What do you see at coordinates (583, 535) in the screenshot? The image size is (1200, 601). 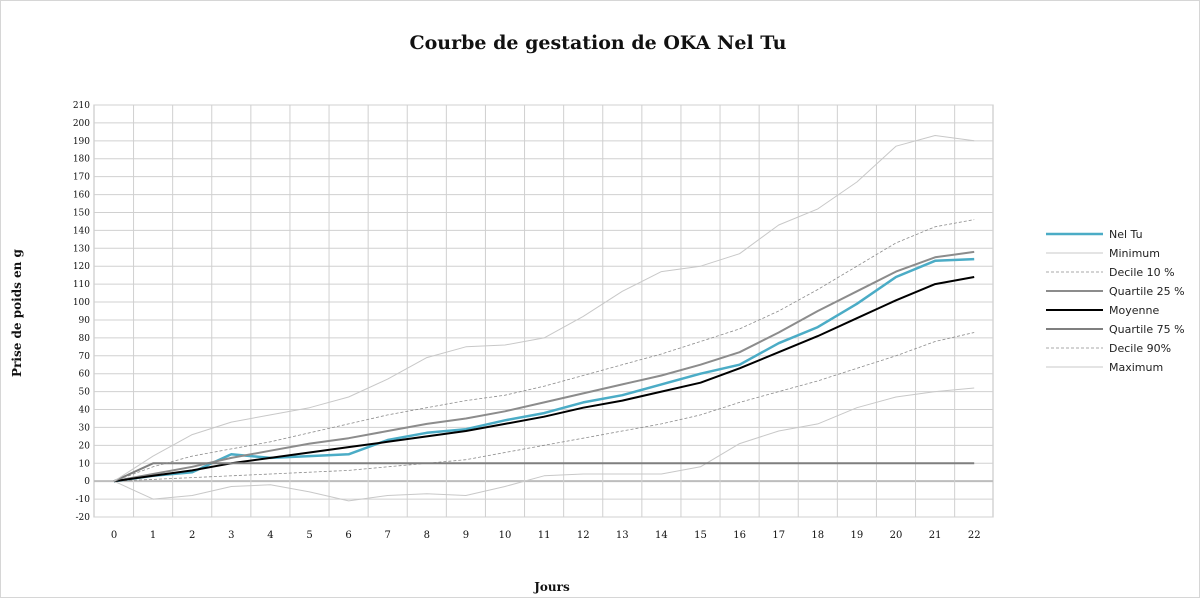 I see `x-tick-label: 12` at bounding box center [583, 535].